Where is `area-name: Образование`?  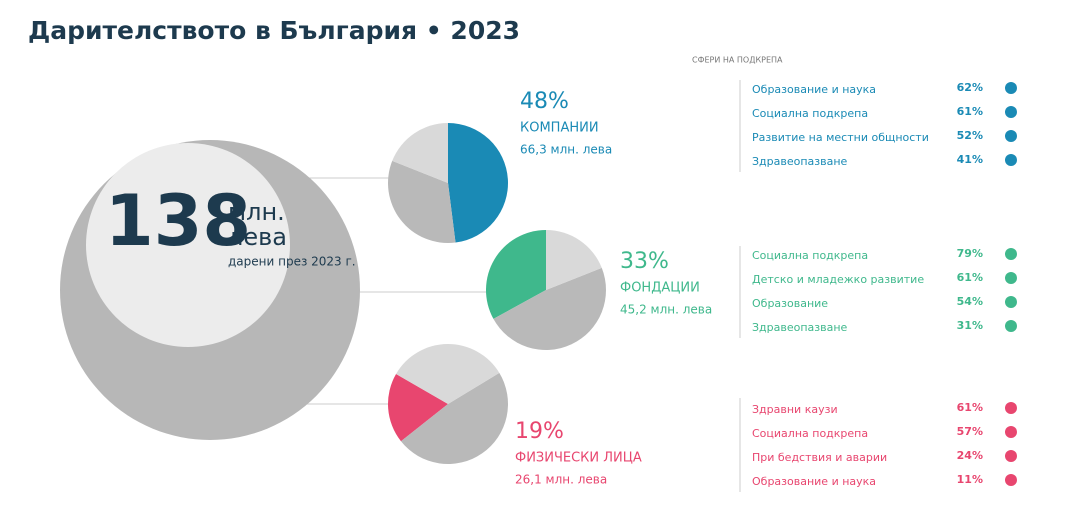 area-name: Образование is located at coordinates (790, 303).